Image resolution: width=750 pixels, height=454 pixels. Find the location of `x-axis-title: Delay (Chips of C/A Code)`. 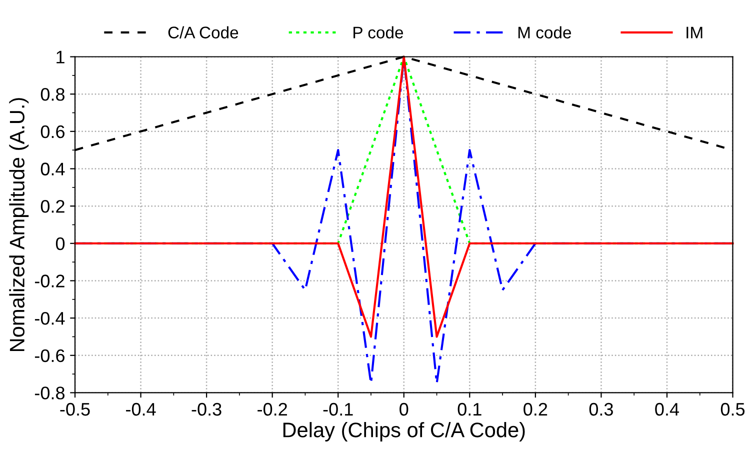

x-axis-title: Delay (Chips of C/A Code) is located at coordinates (404, 432).